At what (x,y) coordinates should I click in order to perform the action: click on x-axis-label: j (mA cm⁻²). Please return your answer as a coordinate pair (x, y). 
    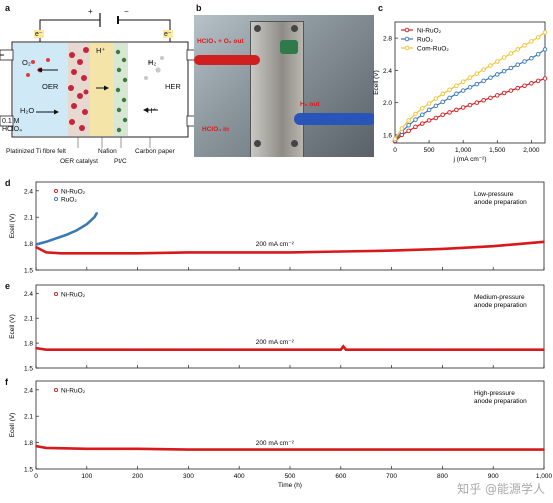
    Looking at the image, I should click on (469, 159).